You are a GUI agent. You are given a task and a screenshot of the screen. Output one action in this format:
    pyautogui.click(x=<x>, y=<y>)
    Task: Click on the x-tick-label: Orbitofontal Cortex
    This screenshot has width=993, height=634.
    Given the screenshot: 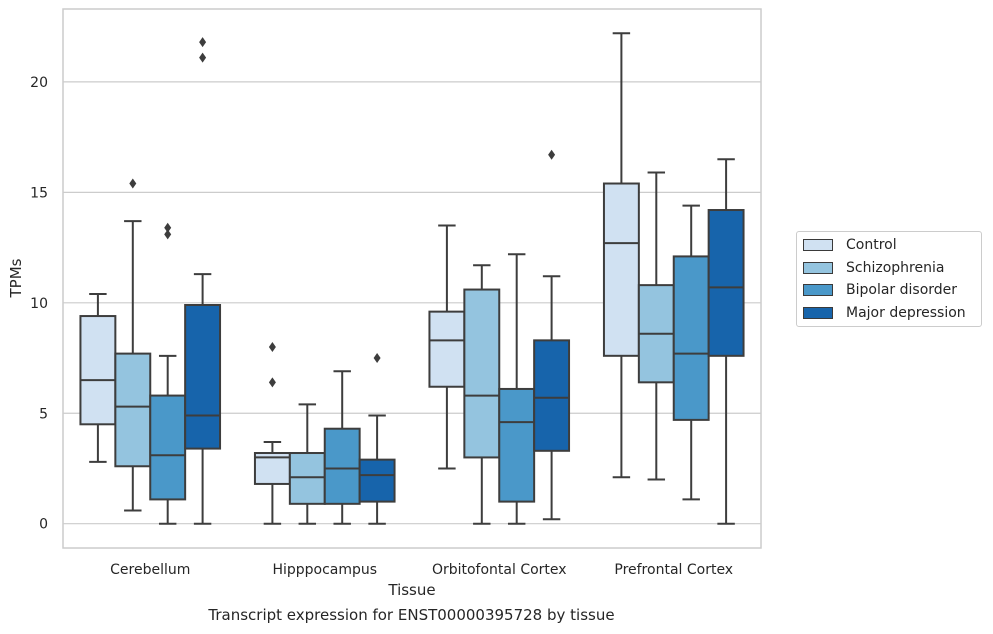 What is the action you would take?
    pyautogui.click(x=499, y=570)
    